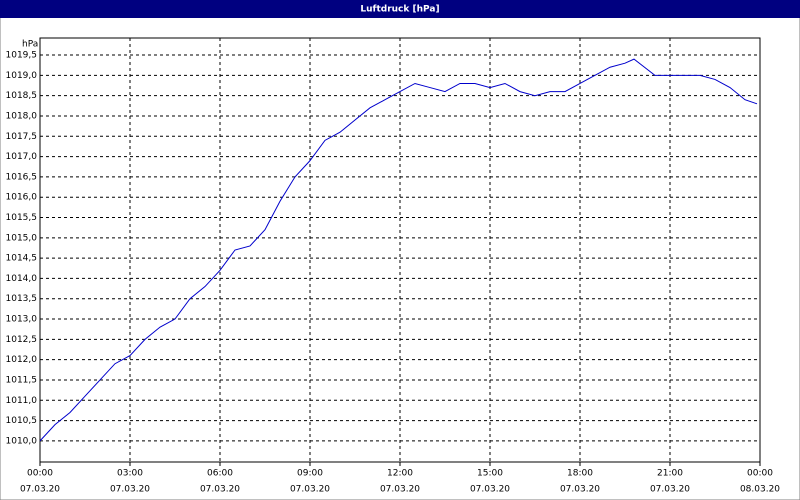 This screenshot has height=500, width=800. Describe the element at coordinates (22, 340) in the screenshot. I see `y-tick-label: 1012,5` at that location.